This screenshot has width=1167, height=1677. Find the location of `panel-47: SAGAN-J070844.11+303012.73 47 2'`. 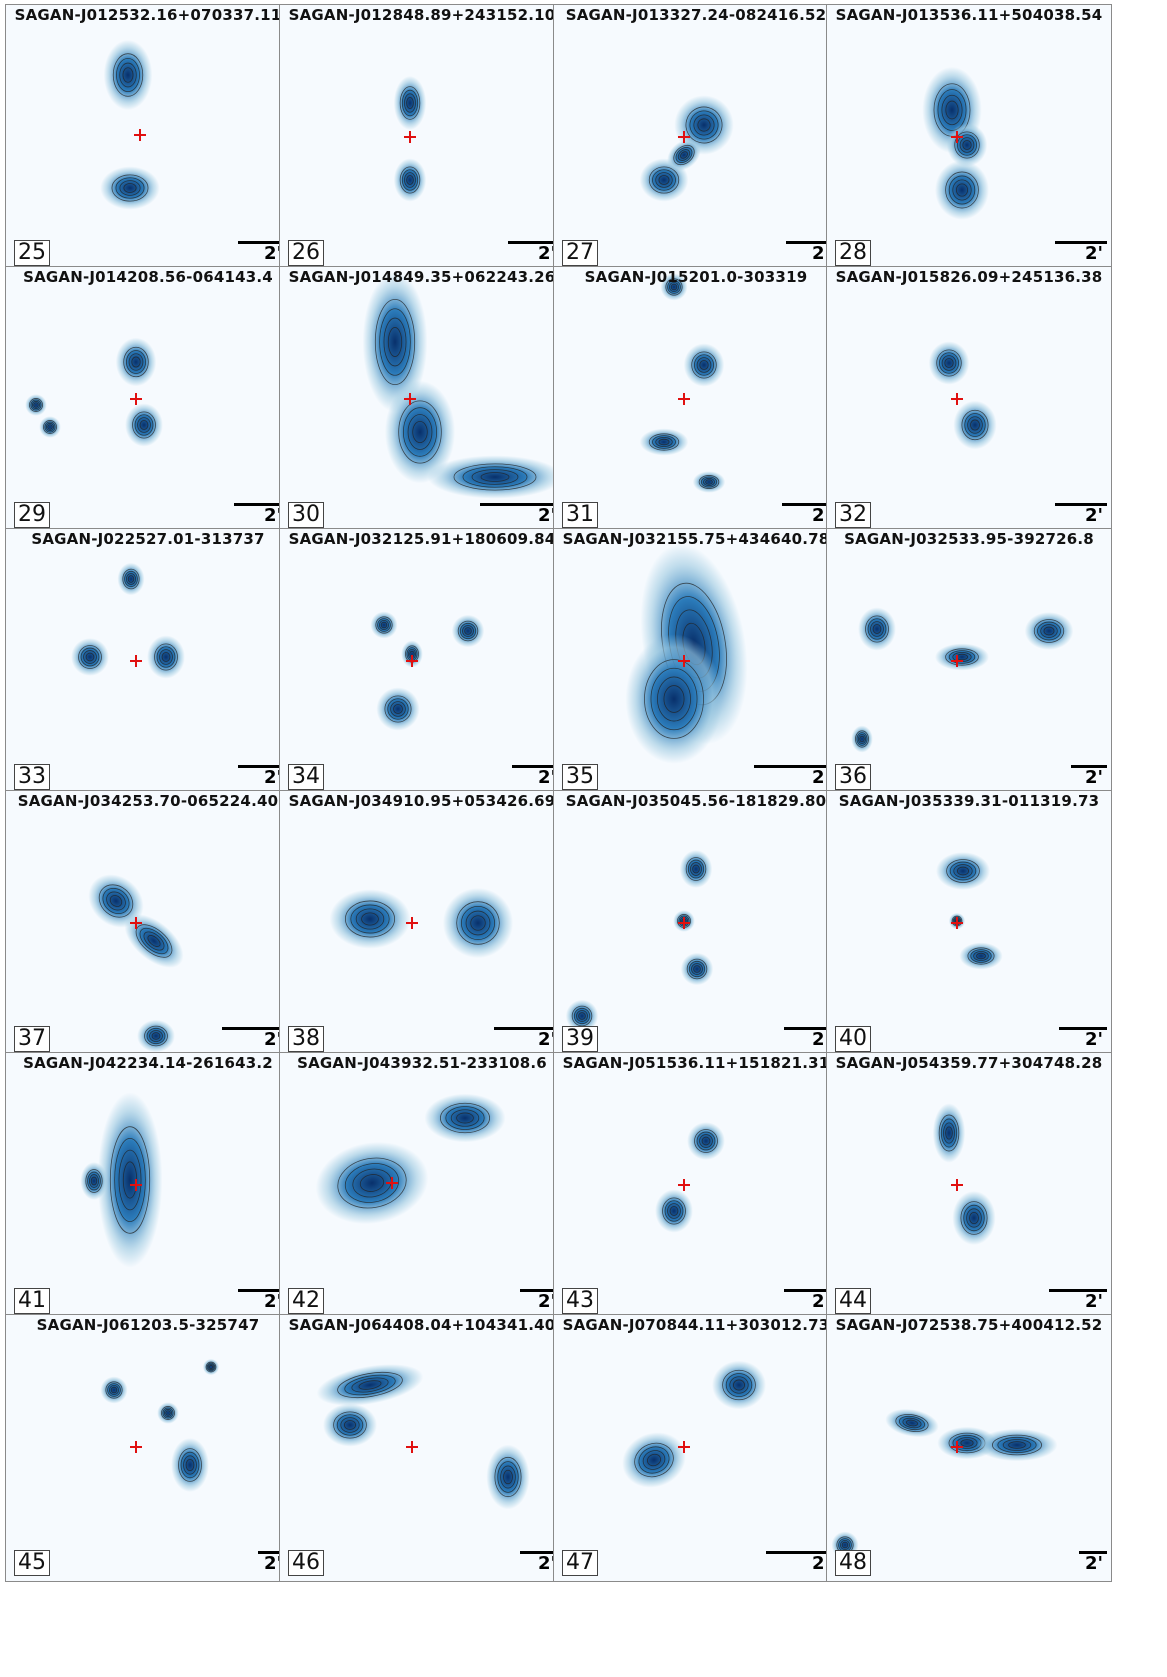

panel-47: SAGAN-J070844.11+303012.73 47 2' is located at coordinates (696, 1448).